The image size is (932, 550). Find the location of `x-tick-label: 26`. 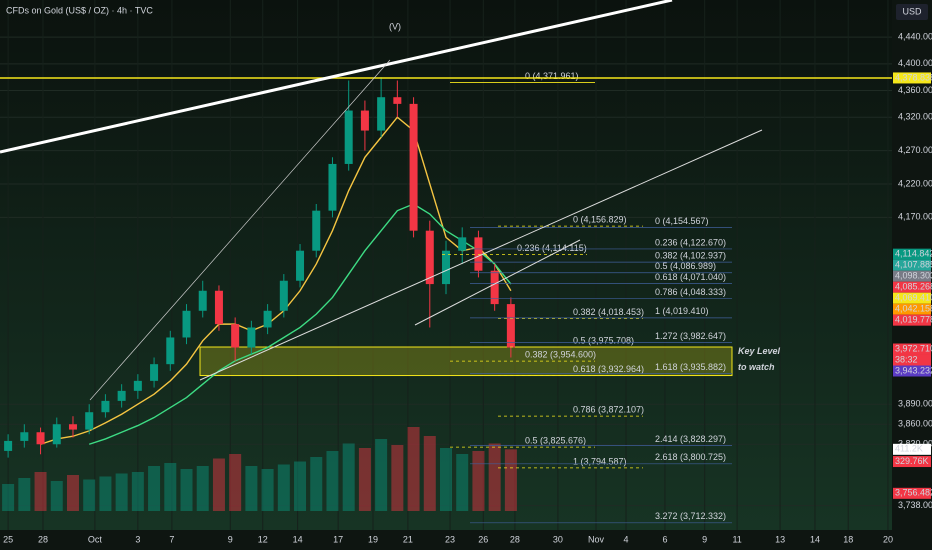

x-tick-label: 26 is located at coordinates (483, 539).